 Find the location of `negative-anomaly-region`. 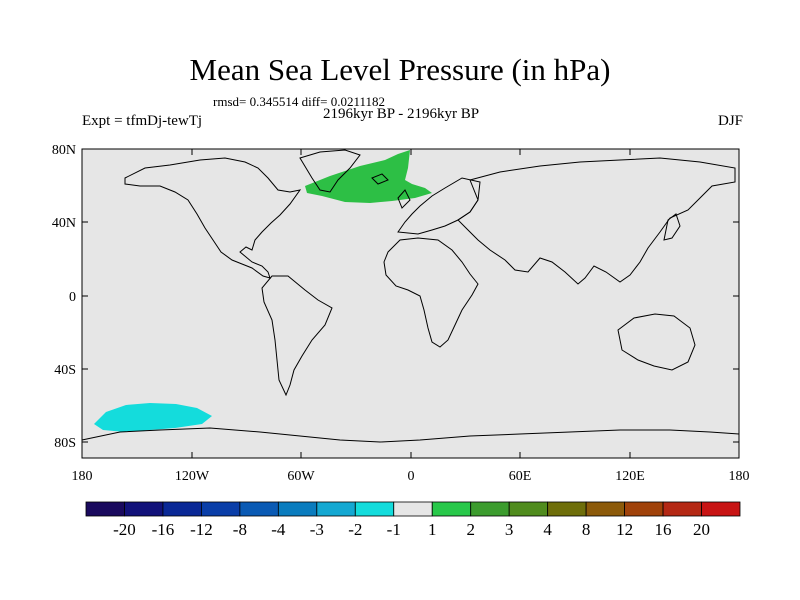

negative-anomaly-region is located at coordinates (153, 417).